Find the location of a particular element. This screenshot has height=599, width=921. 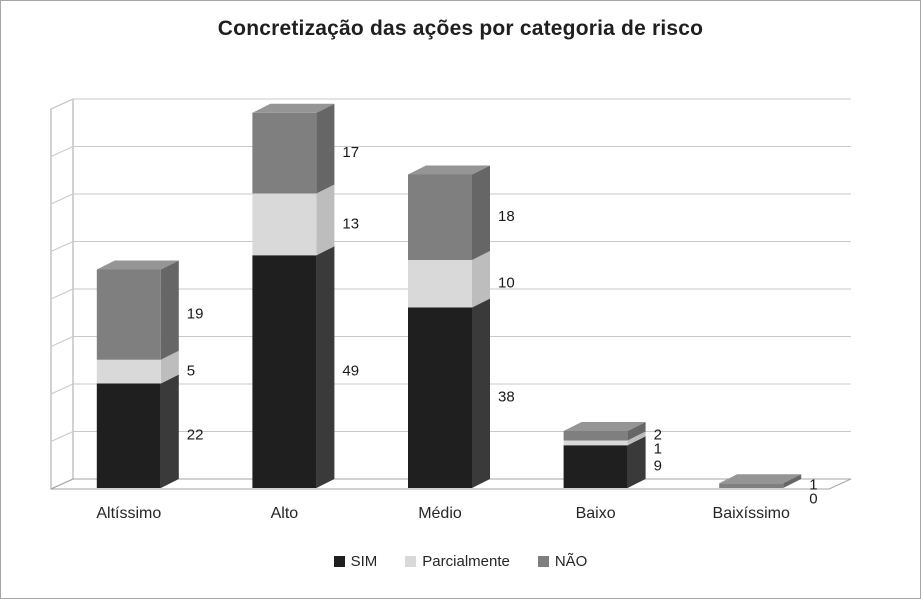

bar-top-Alto is located at coordinates (293, 108).